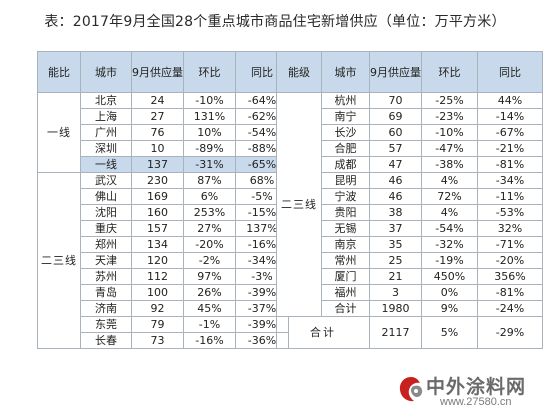 Image resolution: width=550 pixels, height=416 pixels. I want to click on table-row: 昆明 46 4% -34%, so click(410, 180).